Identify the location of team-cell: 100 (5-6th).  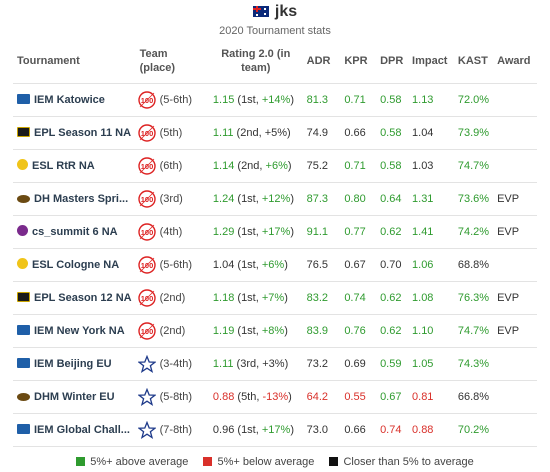
(172, 264).